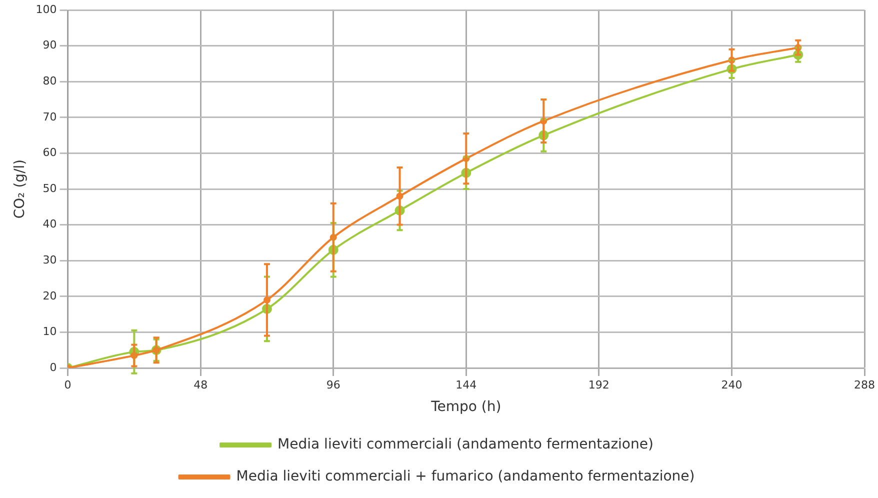 The width and height of the screenshot is (878, 498). Describe the element at coordinates (49, 295) in the screenshot. I see `y-tick-label: 20` at that location.